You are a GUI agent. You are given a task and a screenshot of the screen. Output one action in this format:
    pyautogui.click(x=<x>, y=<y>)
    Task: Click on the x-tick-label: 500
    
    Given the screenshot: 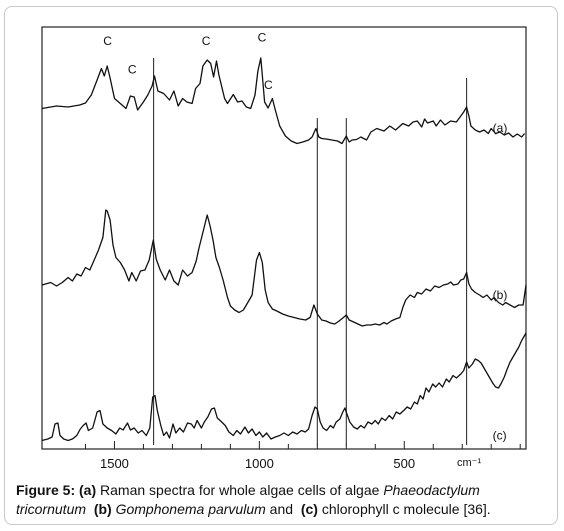 What is the action you would take?
    pyautogui.click(x=404, y=463)
    